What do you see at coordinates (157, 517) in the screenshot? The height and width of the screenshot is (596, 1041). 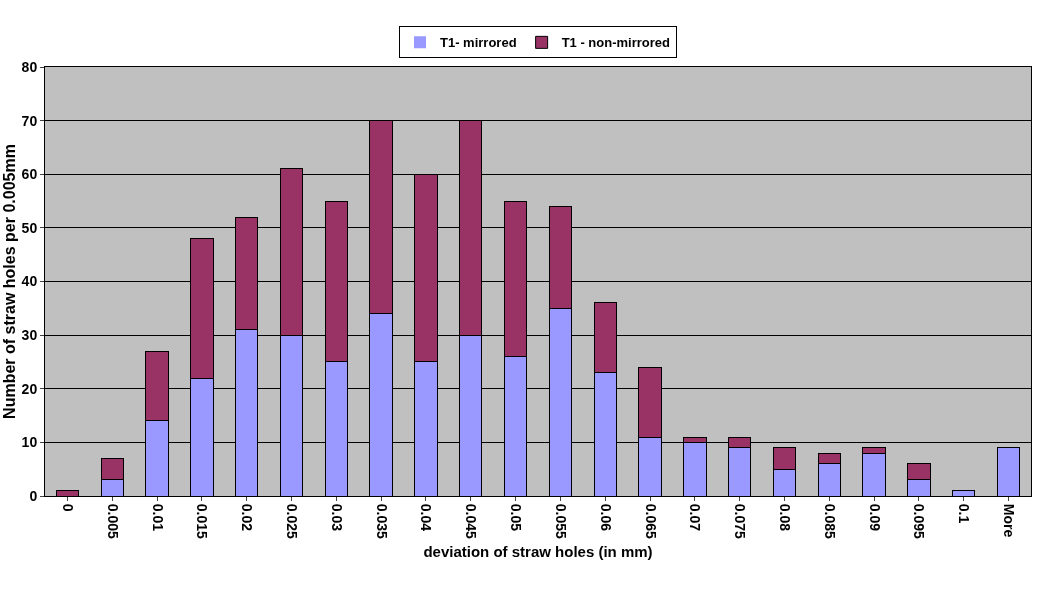 I see `x-tick-label: 0.01` at bounding box center [157, 517].